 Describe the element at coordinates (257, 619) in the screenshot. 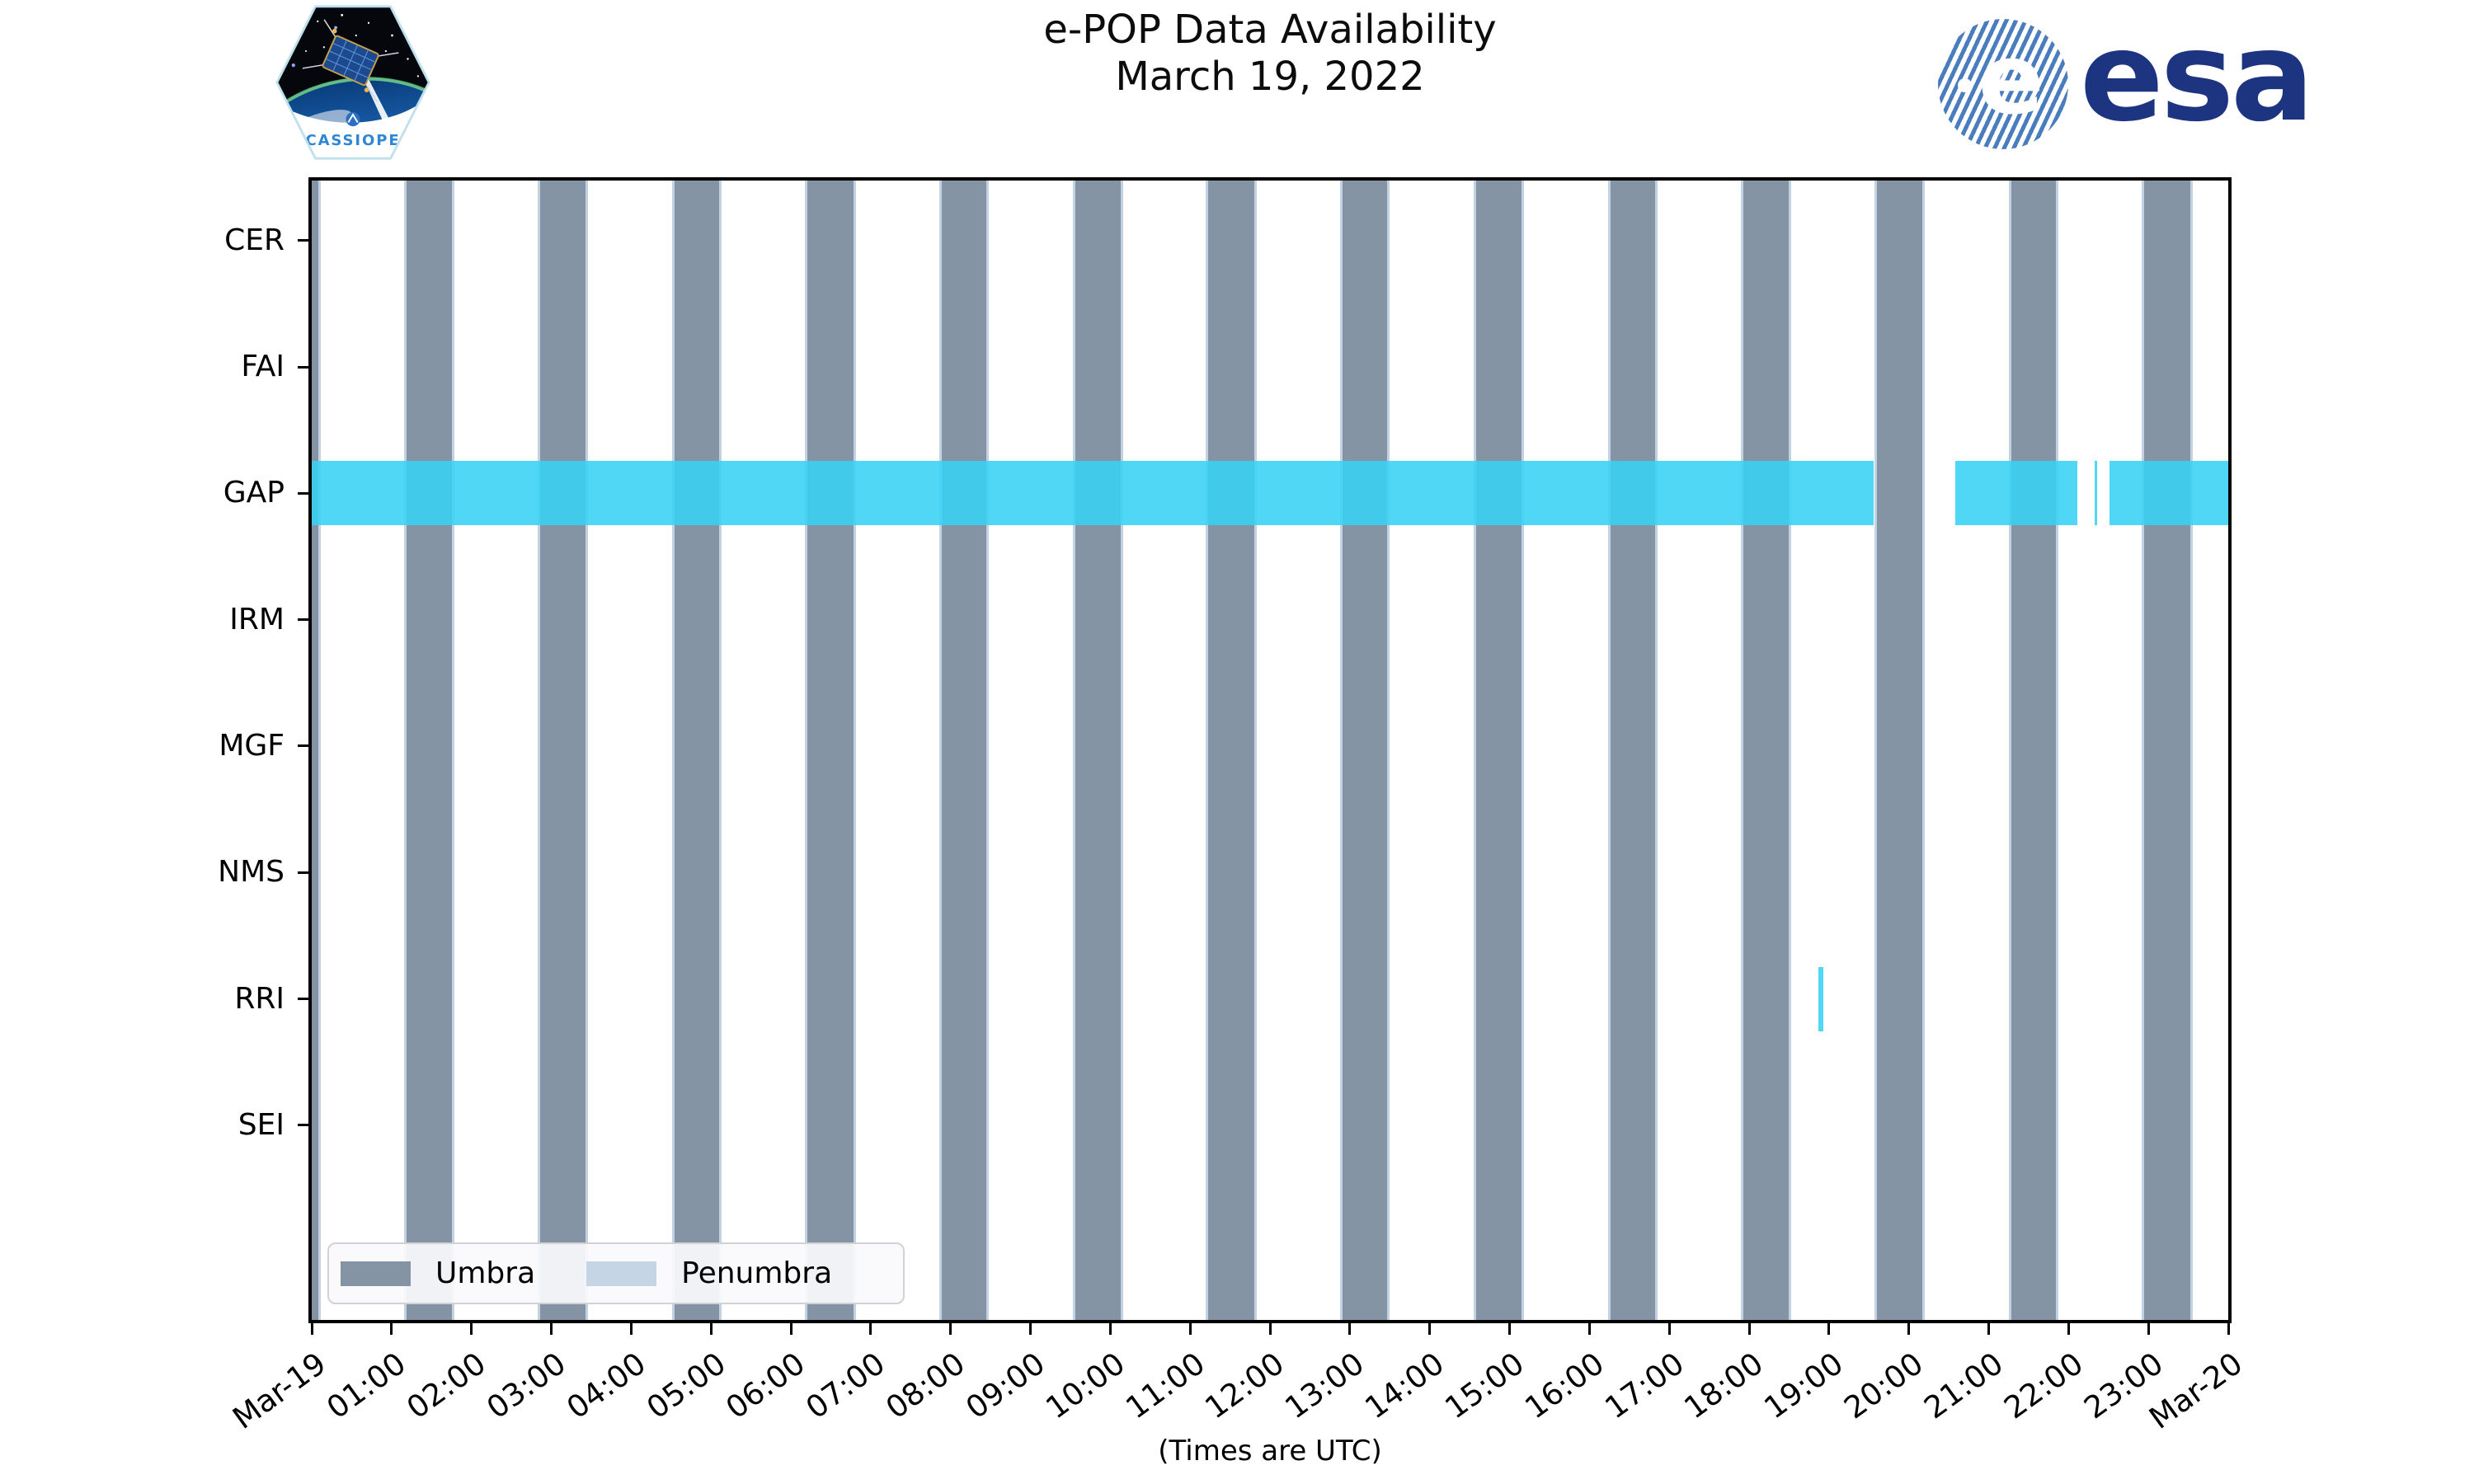

I see `y-axis-label-irm: IRM` at that location.